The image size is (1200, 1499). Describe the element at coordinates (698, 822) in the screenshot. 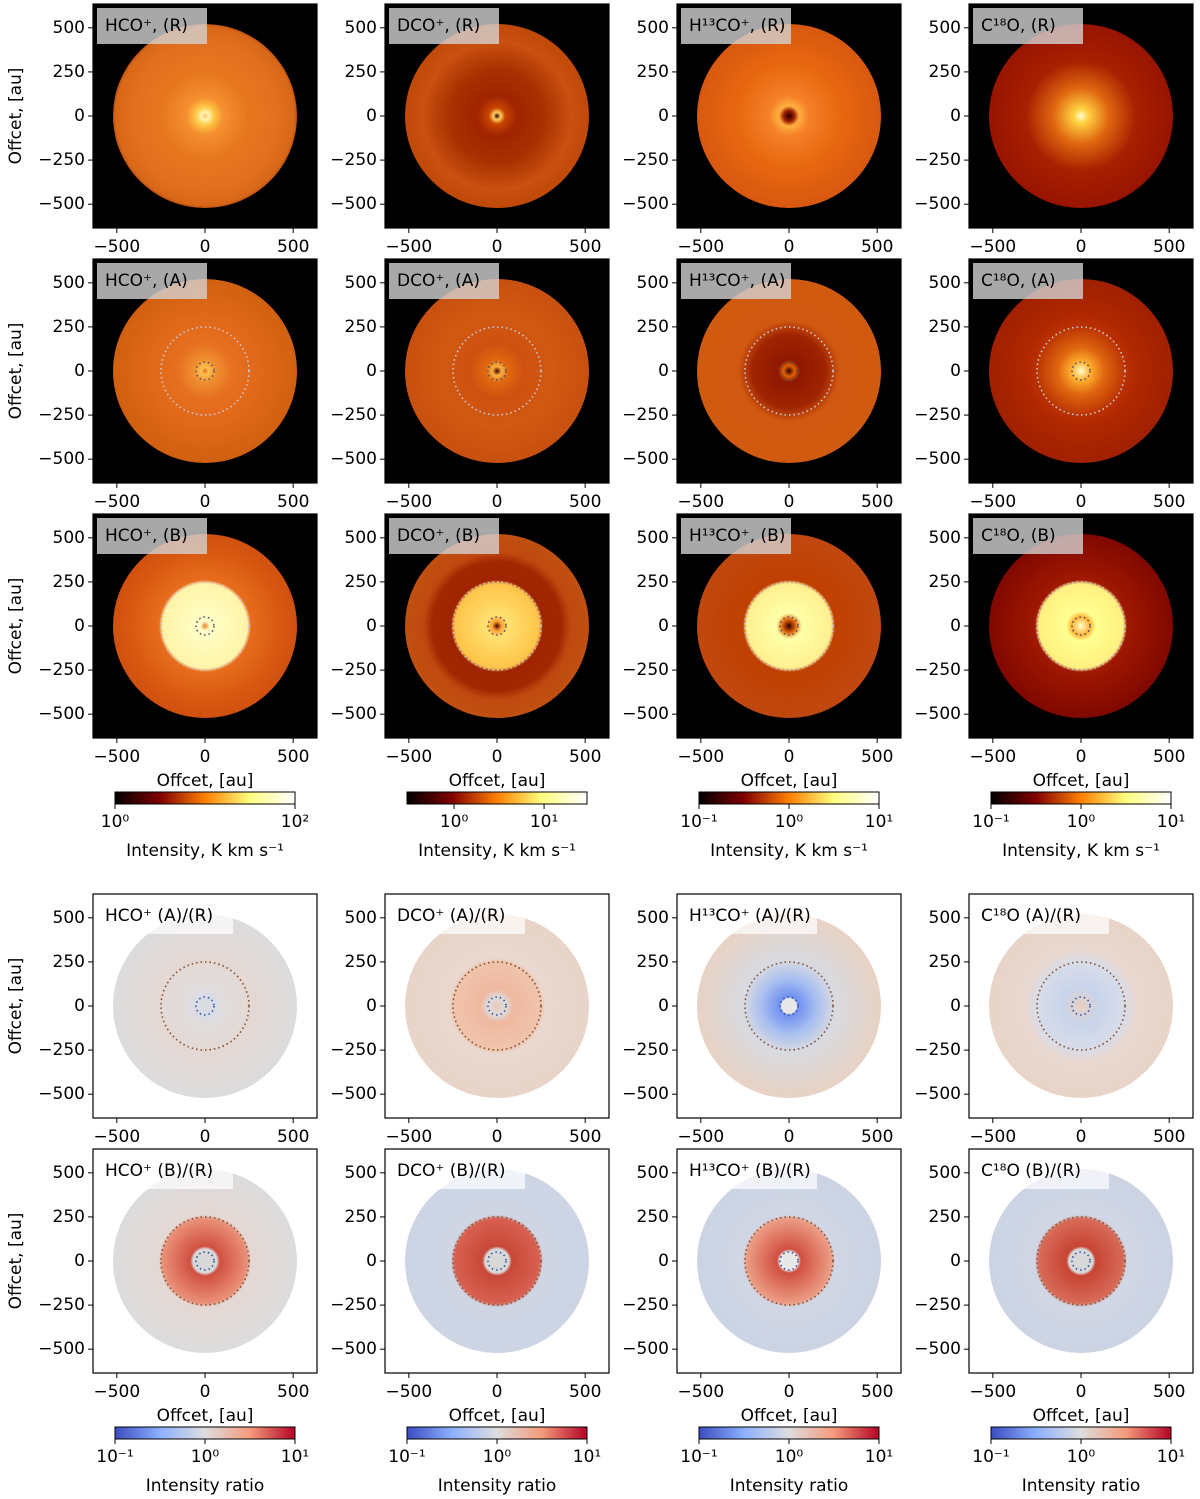

I see `colorbar-tick-label: 10⁻¹` at that location.